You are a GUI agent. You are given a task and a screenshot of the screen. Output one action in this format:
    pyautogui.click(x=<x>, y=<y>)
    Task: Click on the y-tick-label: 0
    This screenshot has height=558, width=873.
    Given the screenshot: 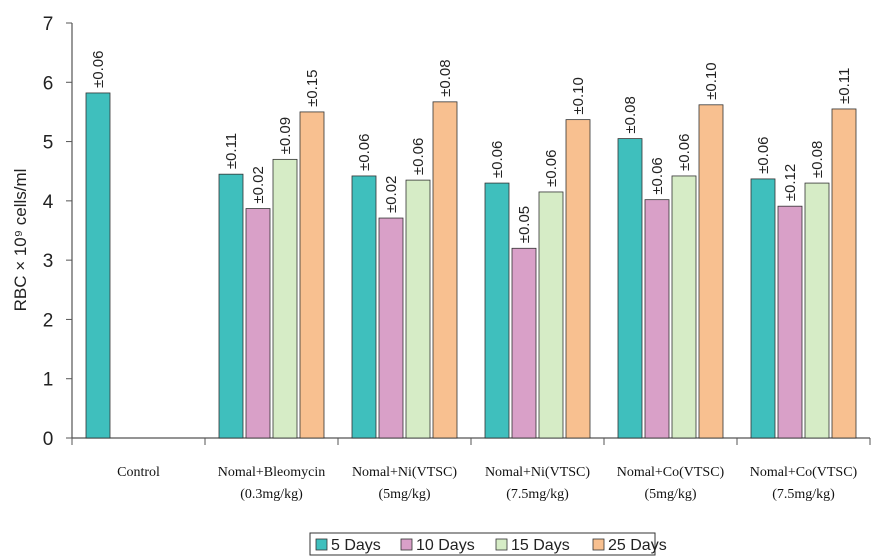 What is the action you would take?
    pyautogui.click(x=48, y=439)
    